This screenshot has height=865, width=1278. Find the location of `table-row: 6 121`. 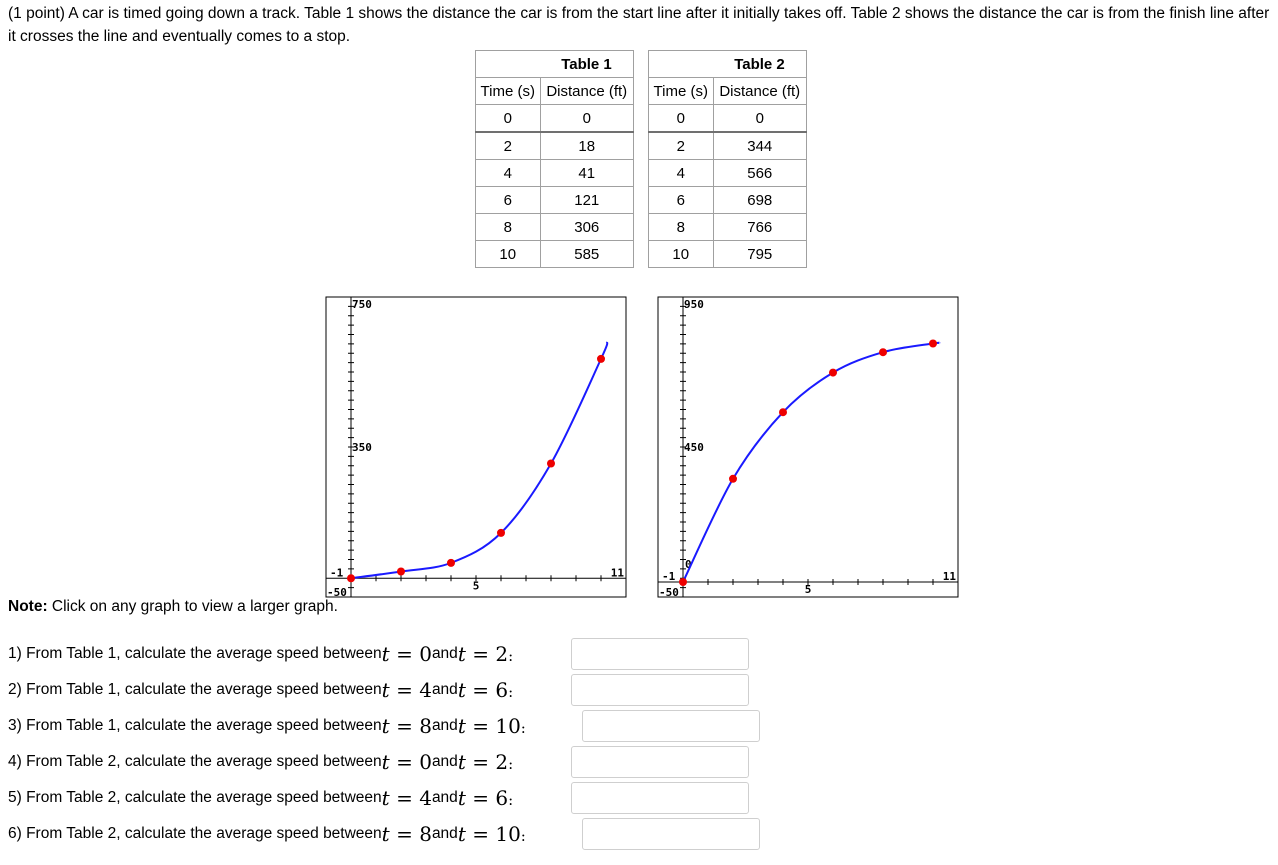

table-row: 6 121 is located at coordinates (554, 200).